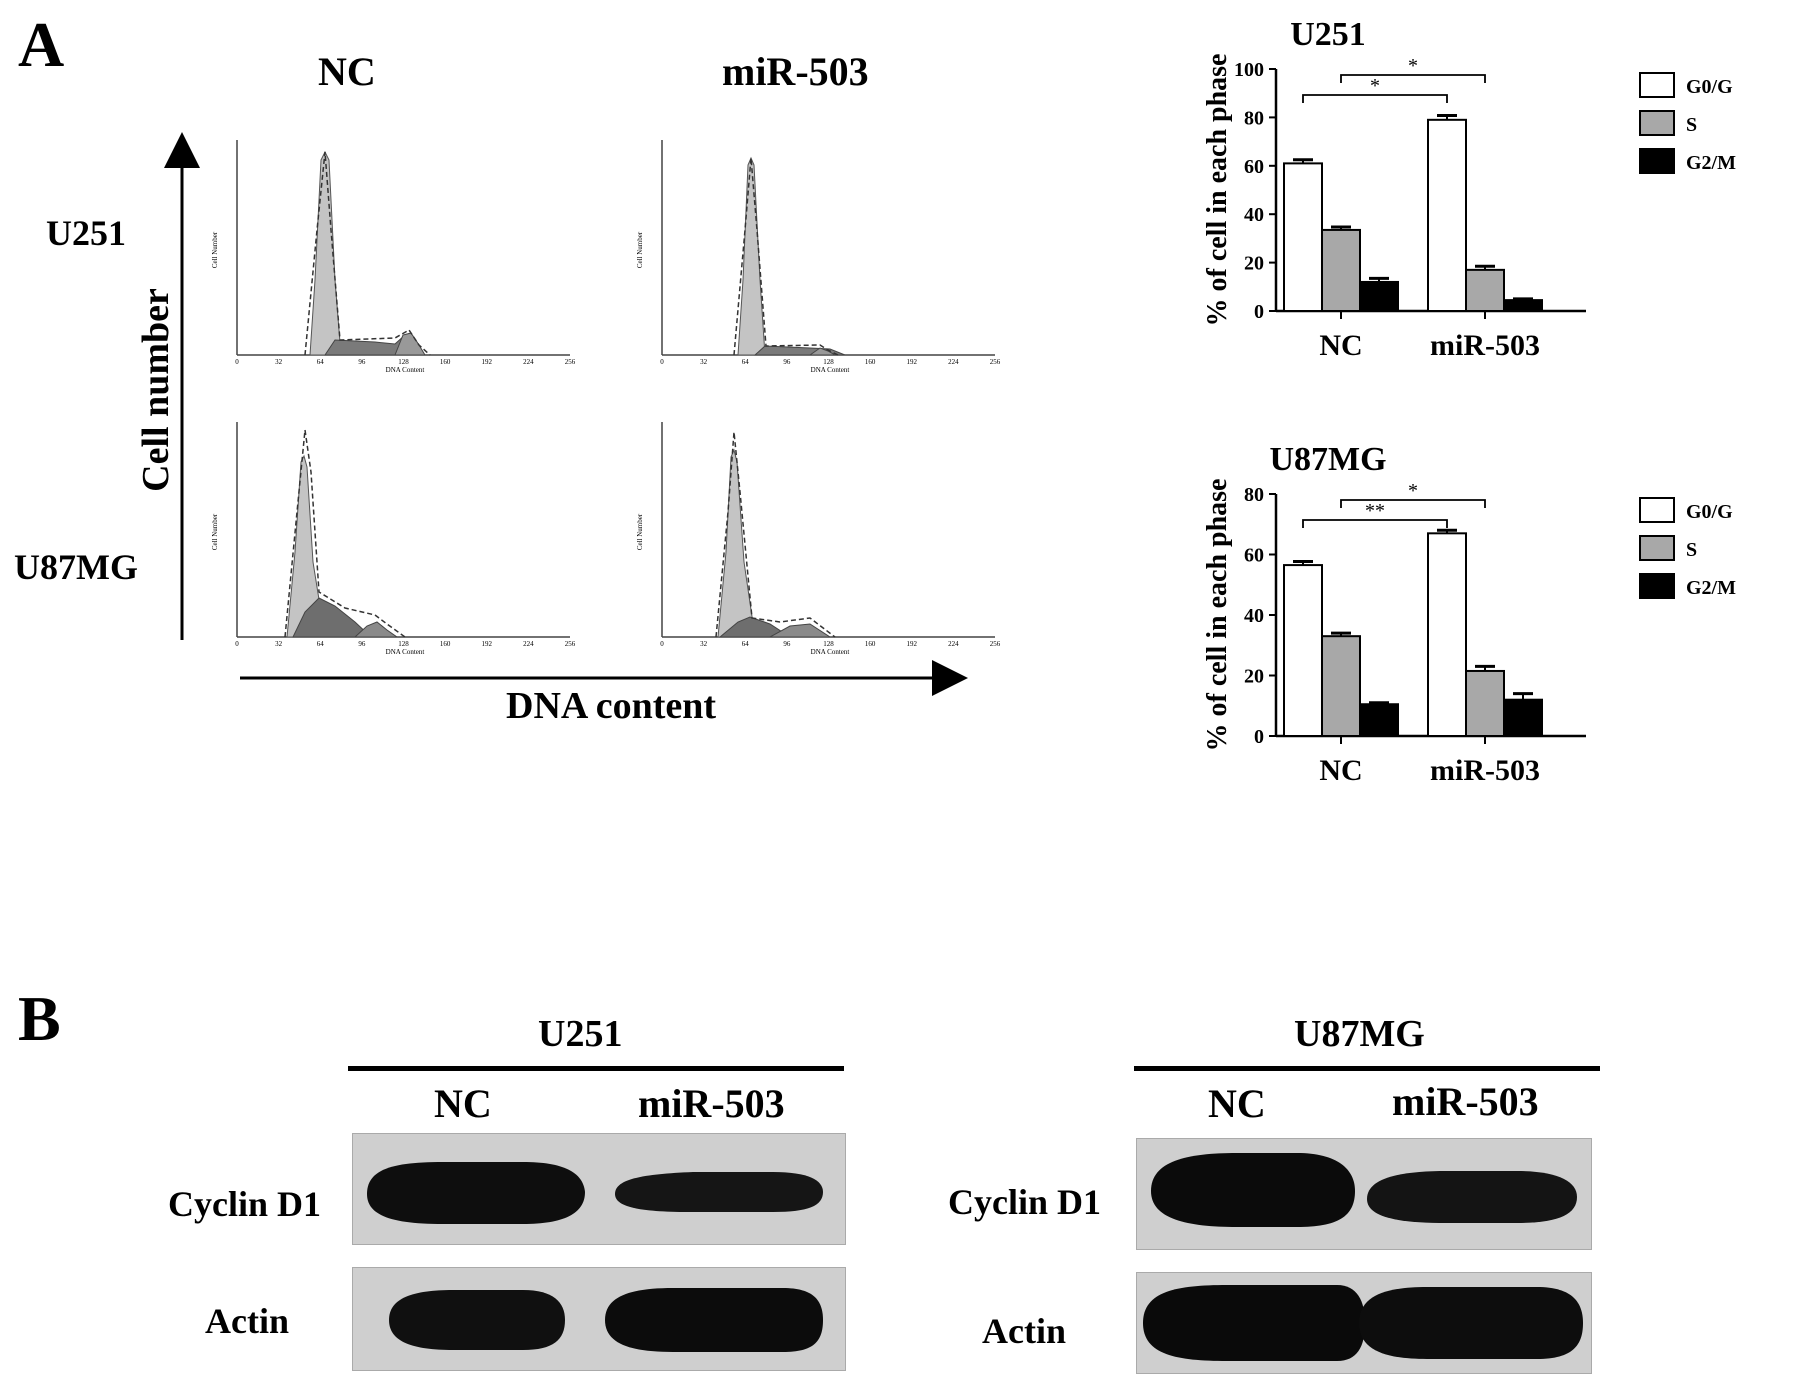  What do you see at coordinates (1447, 634) in the screenshot?
I see `u87mg-chart-bar-miR-503-G0/G` at bounding box center [1447, 634].